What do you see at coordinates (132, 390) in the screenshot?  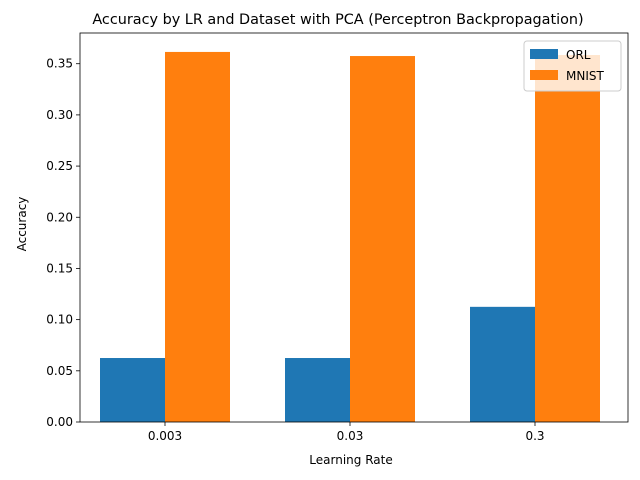 I see `bar-orl-0.003` at bounding box center [132, 390].